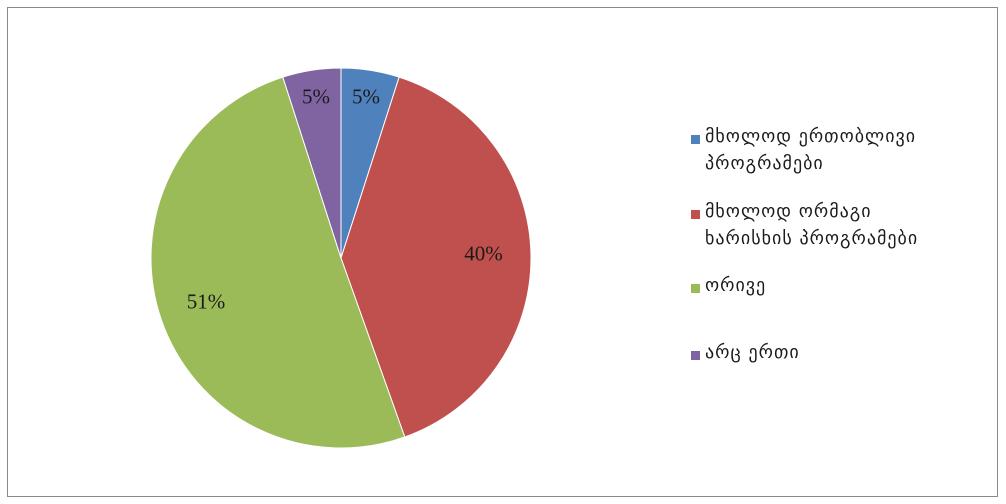 The image size is (1006, 504). Describe the element at coordinates (811, 150) in the screenshot. I see `legend-label-joint-programs: მხოლოდ ერთობლივი პროგრამები` at that location.